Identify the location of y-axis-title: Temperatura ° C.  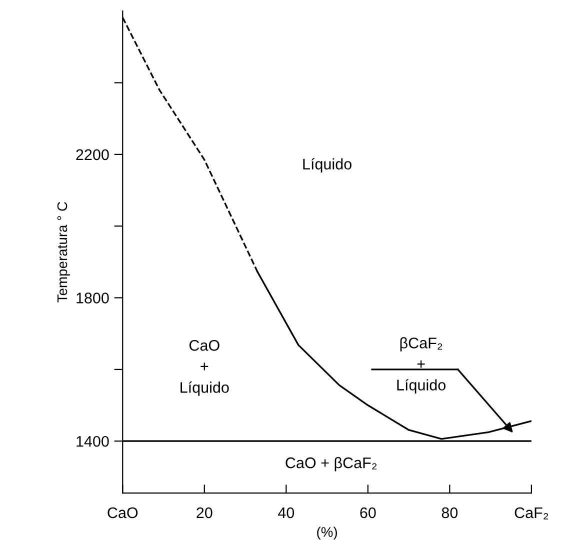
(63, 252).